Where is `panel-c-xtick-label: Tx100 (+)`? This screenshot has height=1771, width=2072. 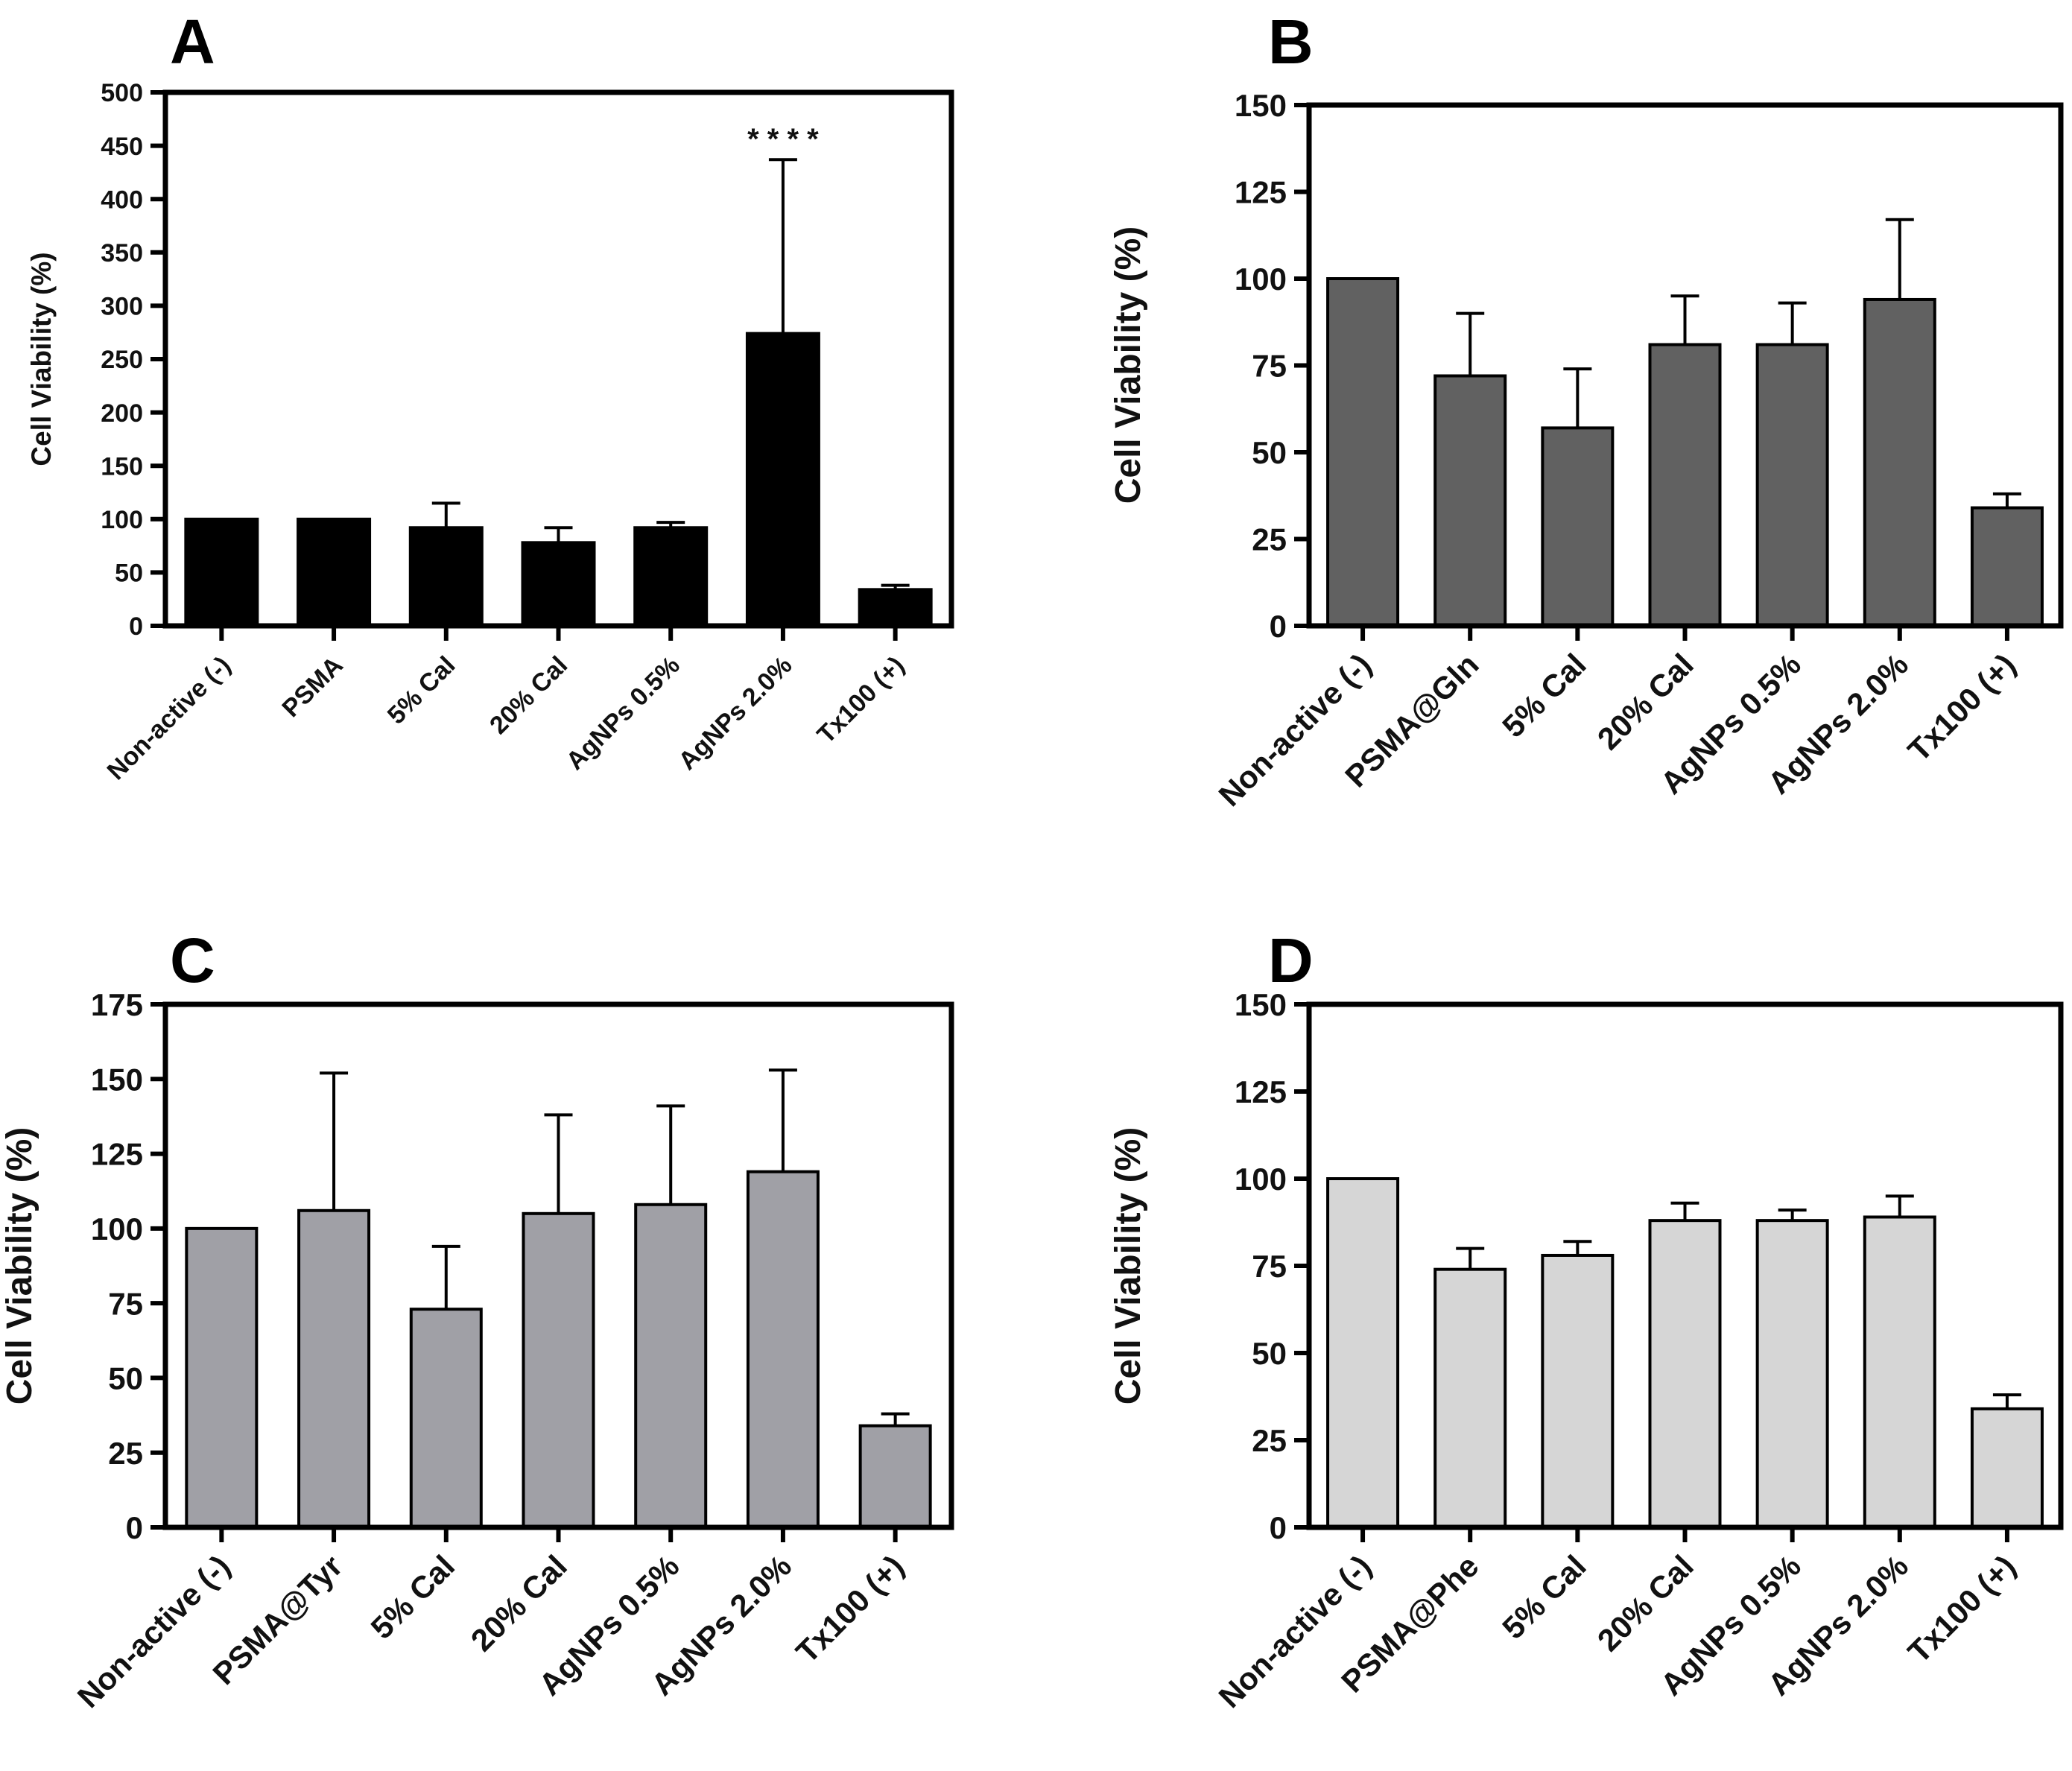
panel-c-xtick-label: Tx100 (+) is located at coordinates (849, 1609).